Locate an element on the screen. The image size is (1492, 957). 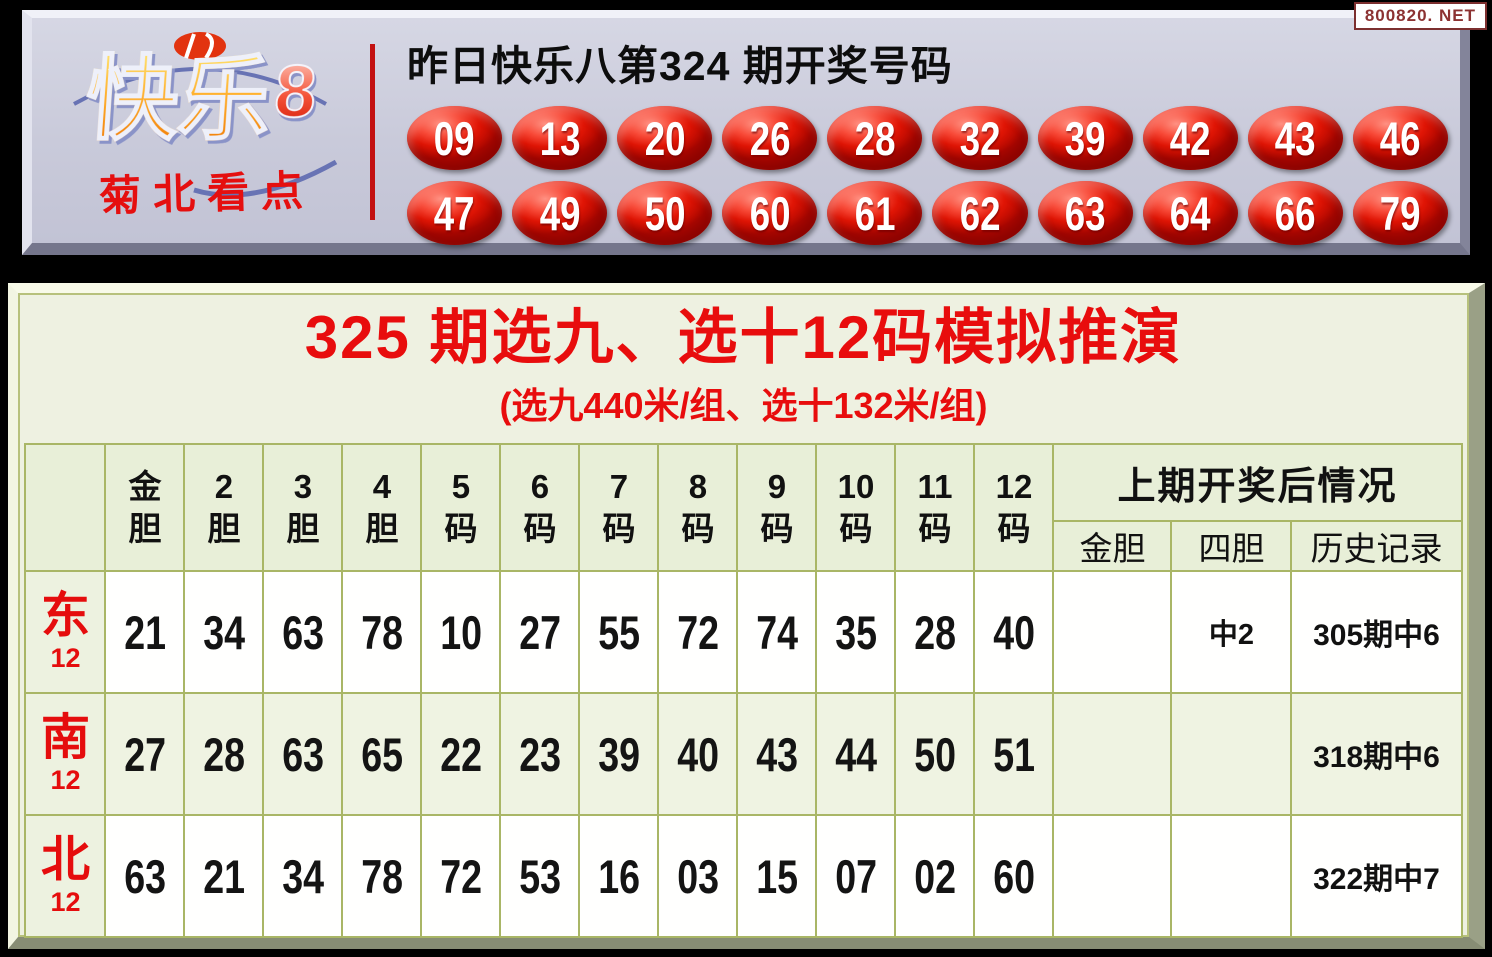
number-value: 35 is located at coordinates (856, 632).